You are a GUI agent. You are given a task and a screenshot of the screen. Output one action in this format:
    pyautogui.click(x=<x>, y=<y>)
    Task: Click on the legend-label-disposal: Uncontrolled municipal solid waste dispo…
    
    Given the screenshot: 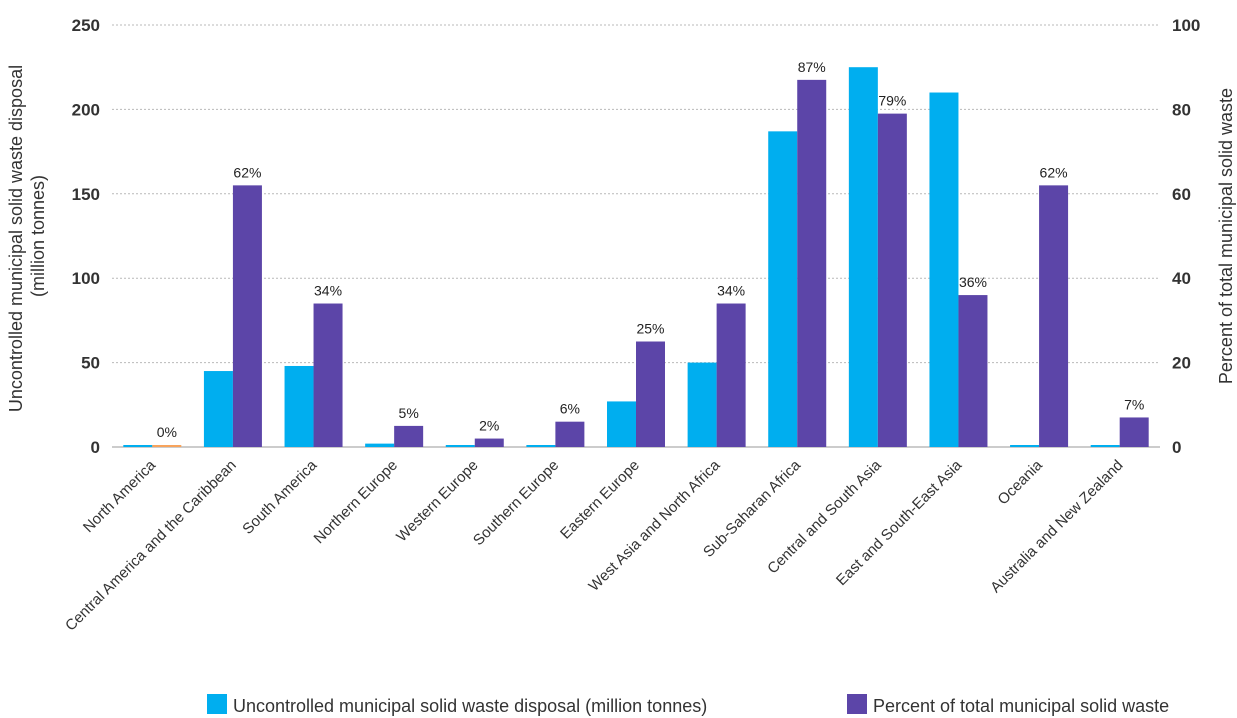 What is the action you would take?
    pyautogui.click(x=470, y=706)
    